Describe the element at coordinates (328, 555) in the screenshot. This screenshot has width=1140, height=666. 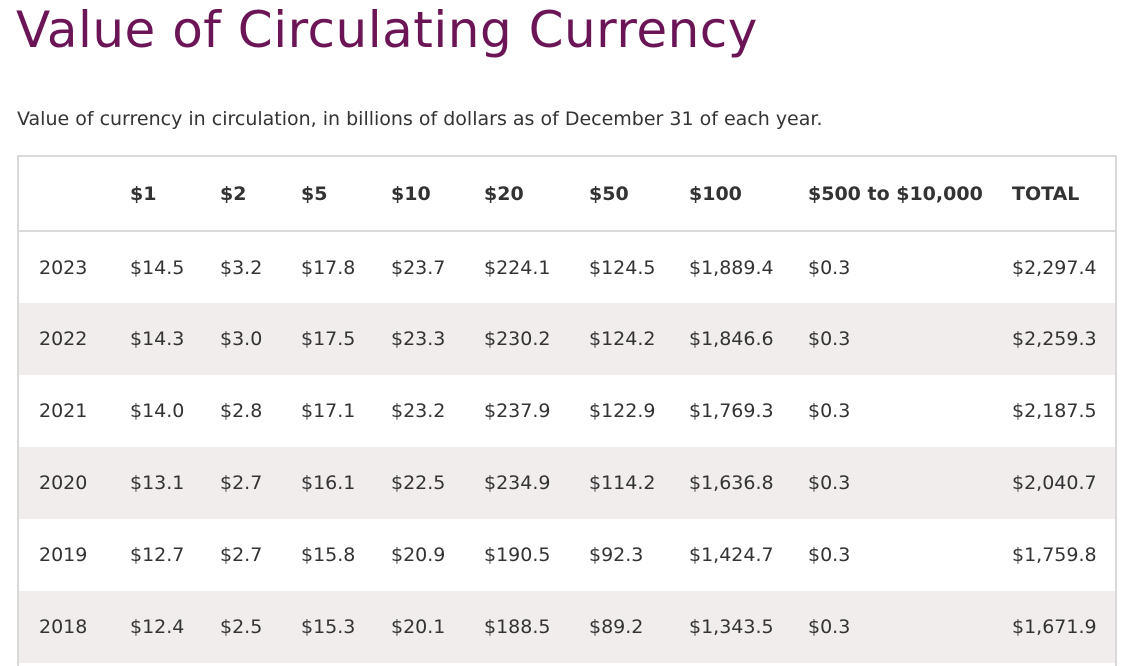
I see `value-cell: $15.8` at that location.